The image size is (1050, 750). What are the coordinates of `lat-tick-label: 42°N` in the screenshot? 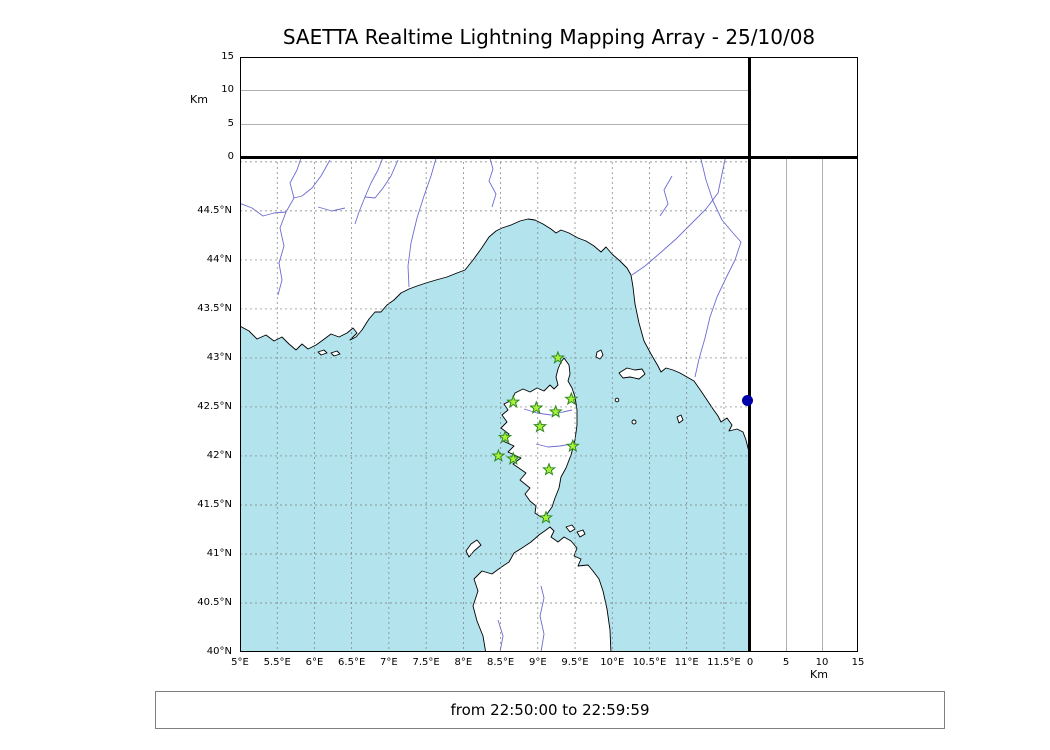 It's located at (219, 455).